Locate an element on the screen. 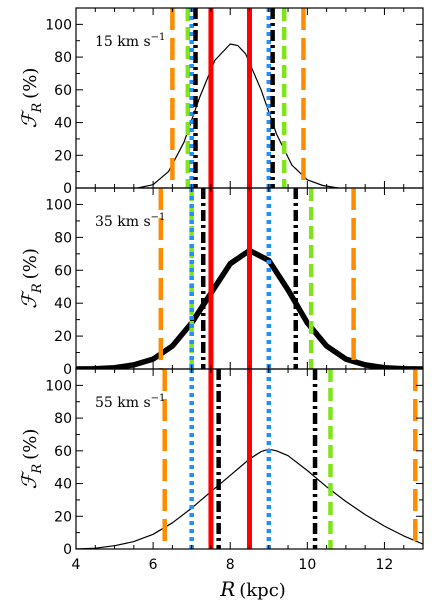 This screenshot has width=435, height=610. x-axis-label: R (kpc) is located at coordinates (252, 589).